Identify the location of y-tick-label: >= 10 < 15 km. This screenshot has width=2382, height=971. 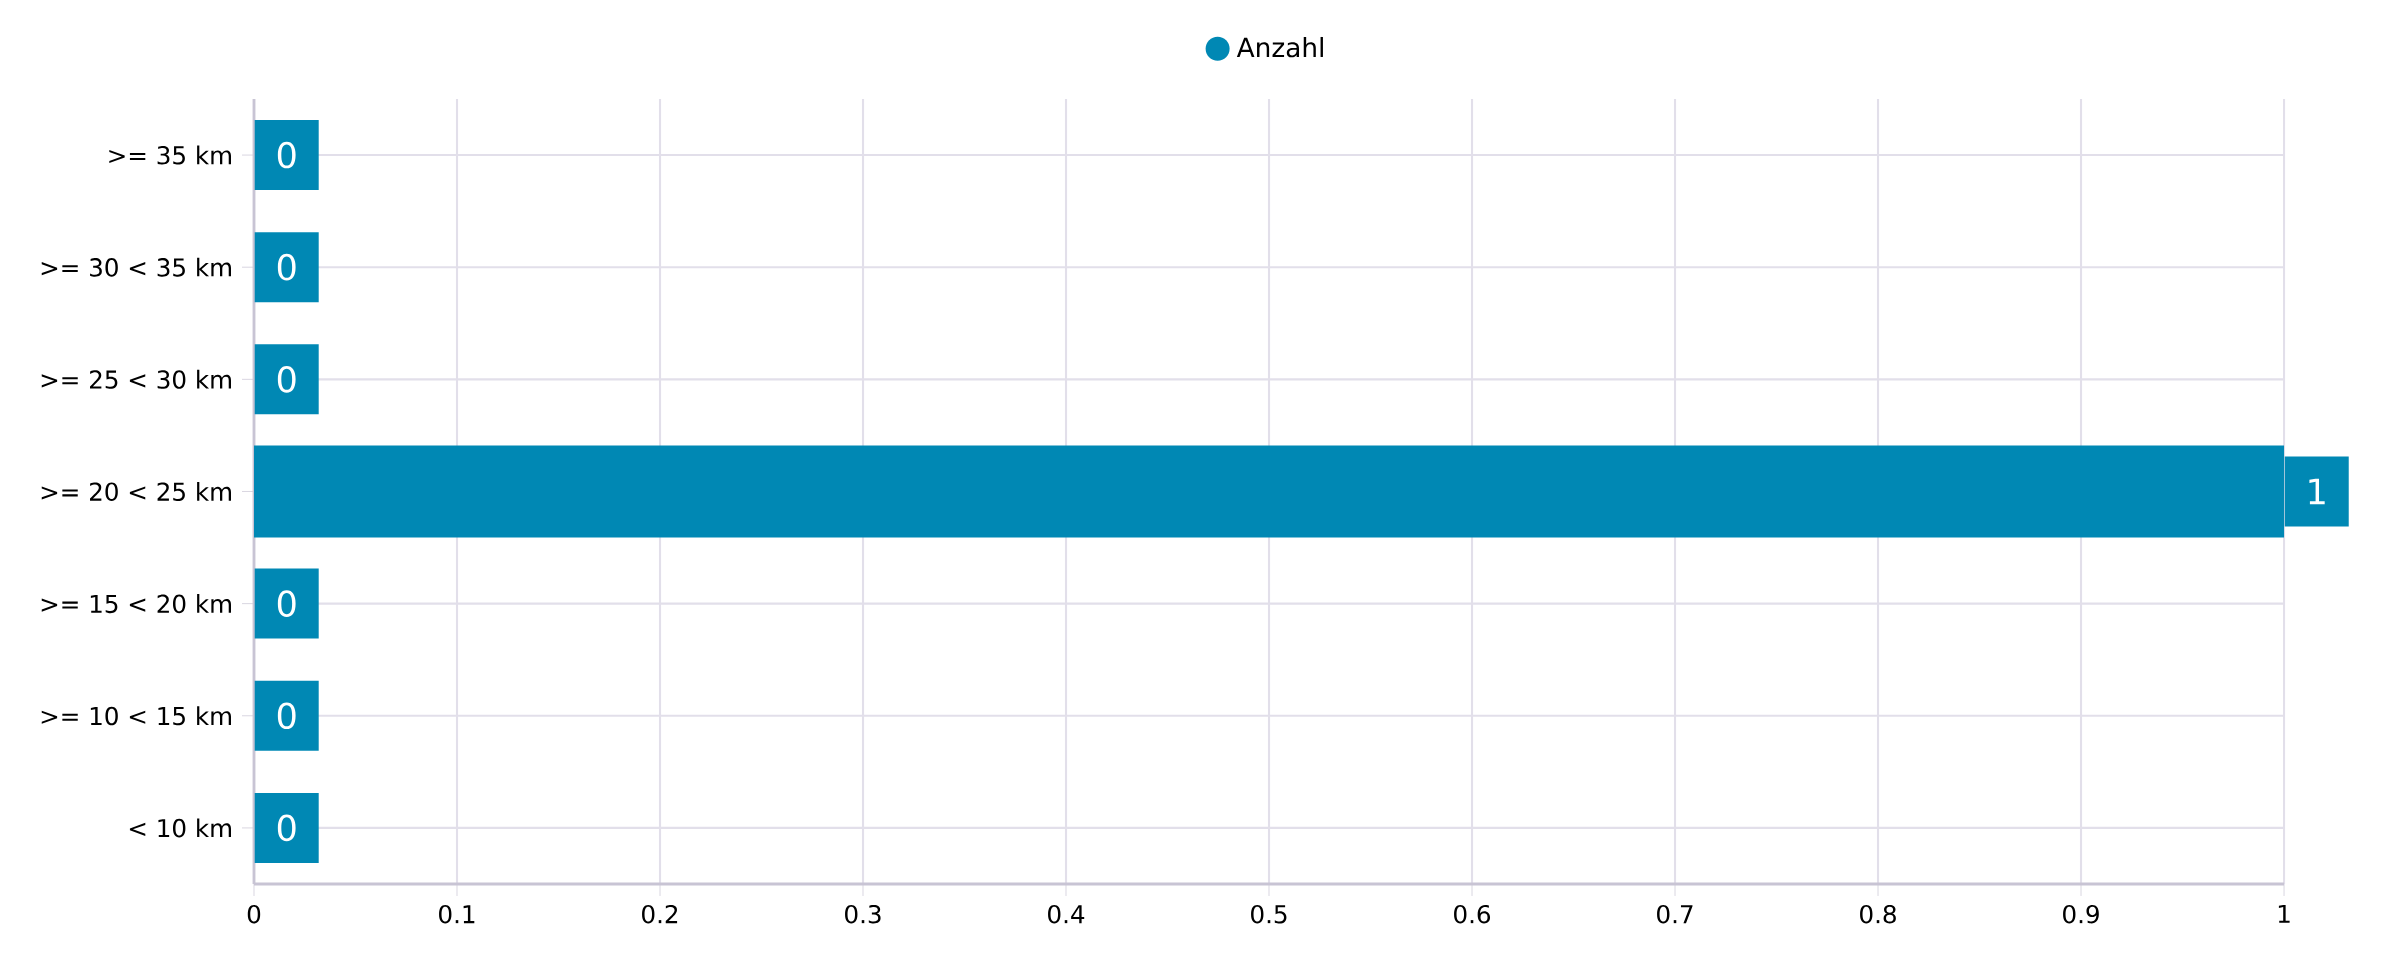
(136, 716).